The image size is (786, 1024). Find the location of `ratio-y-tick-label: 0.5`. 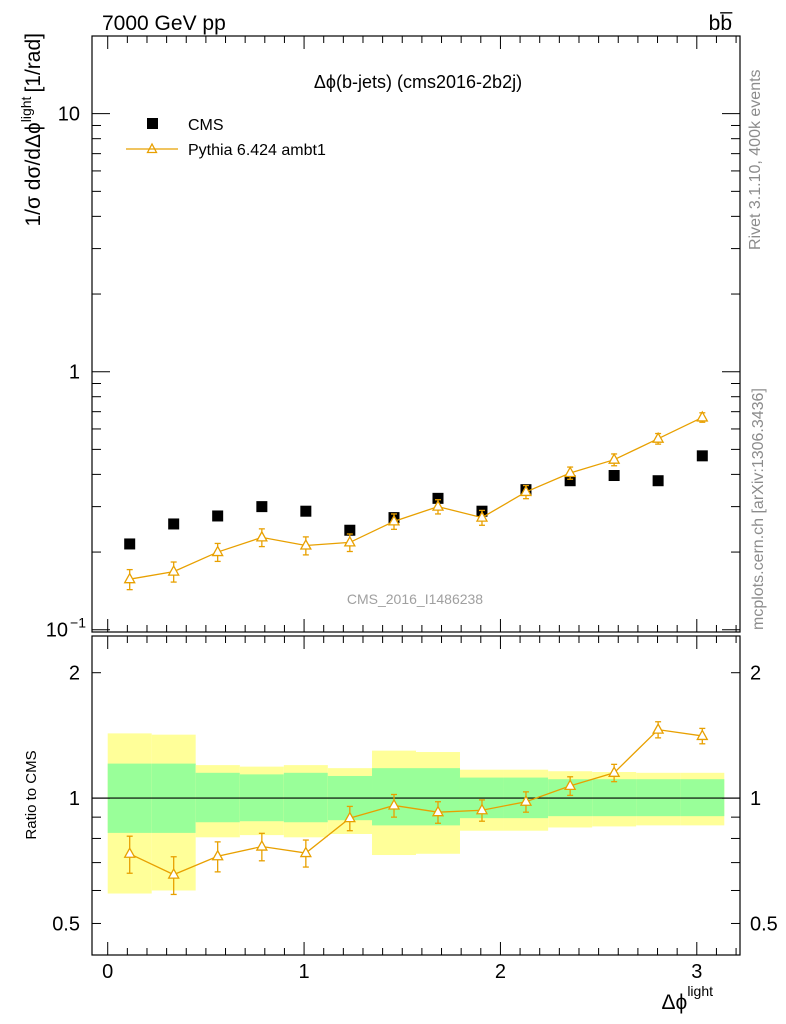

ratio-y-tick-label: 0.5 is located at coordinates (66, 924).